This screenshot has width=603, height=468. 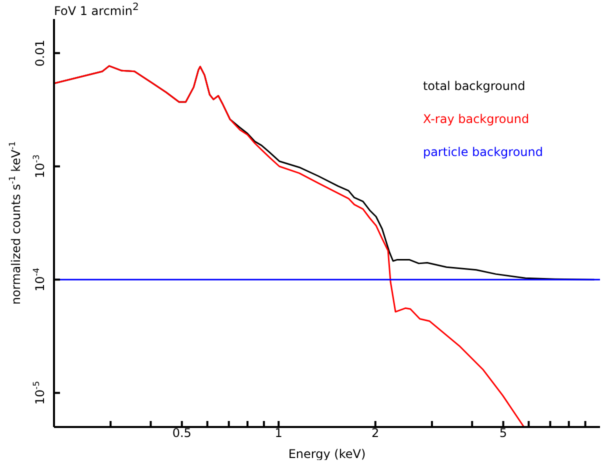 What do you see at coordinates (376, 433) in the screenshot?
I see `x-tick-label: 2` at bounding box center [376, 433].